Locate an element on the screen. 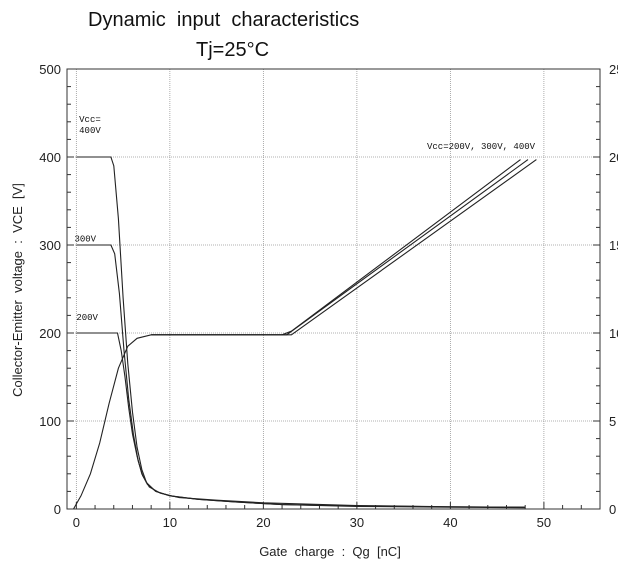  x-tick-label: 40 is located at coordinates (450, 522).